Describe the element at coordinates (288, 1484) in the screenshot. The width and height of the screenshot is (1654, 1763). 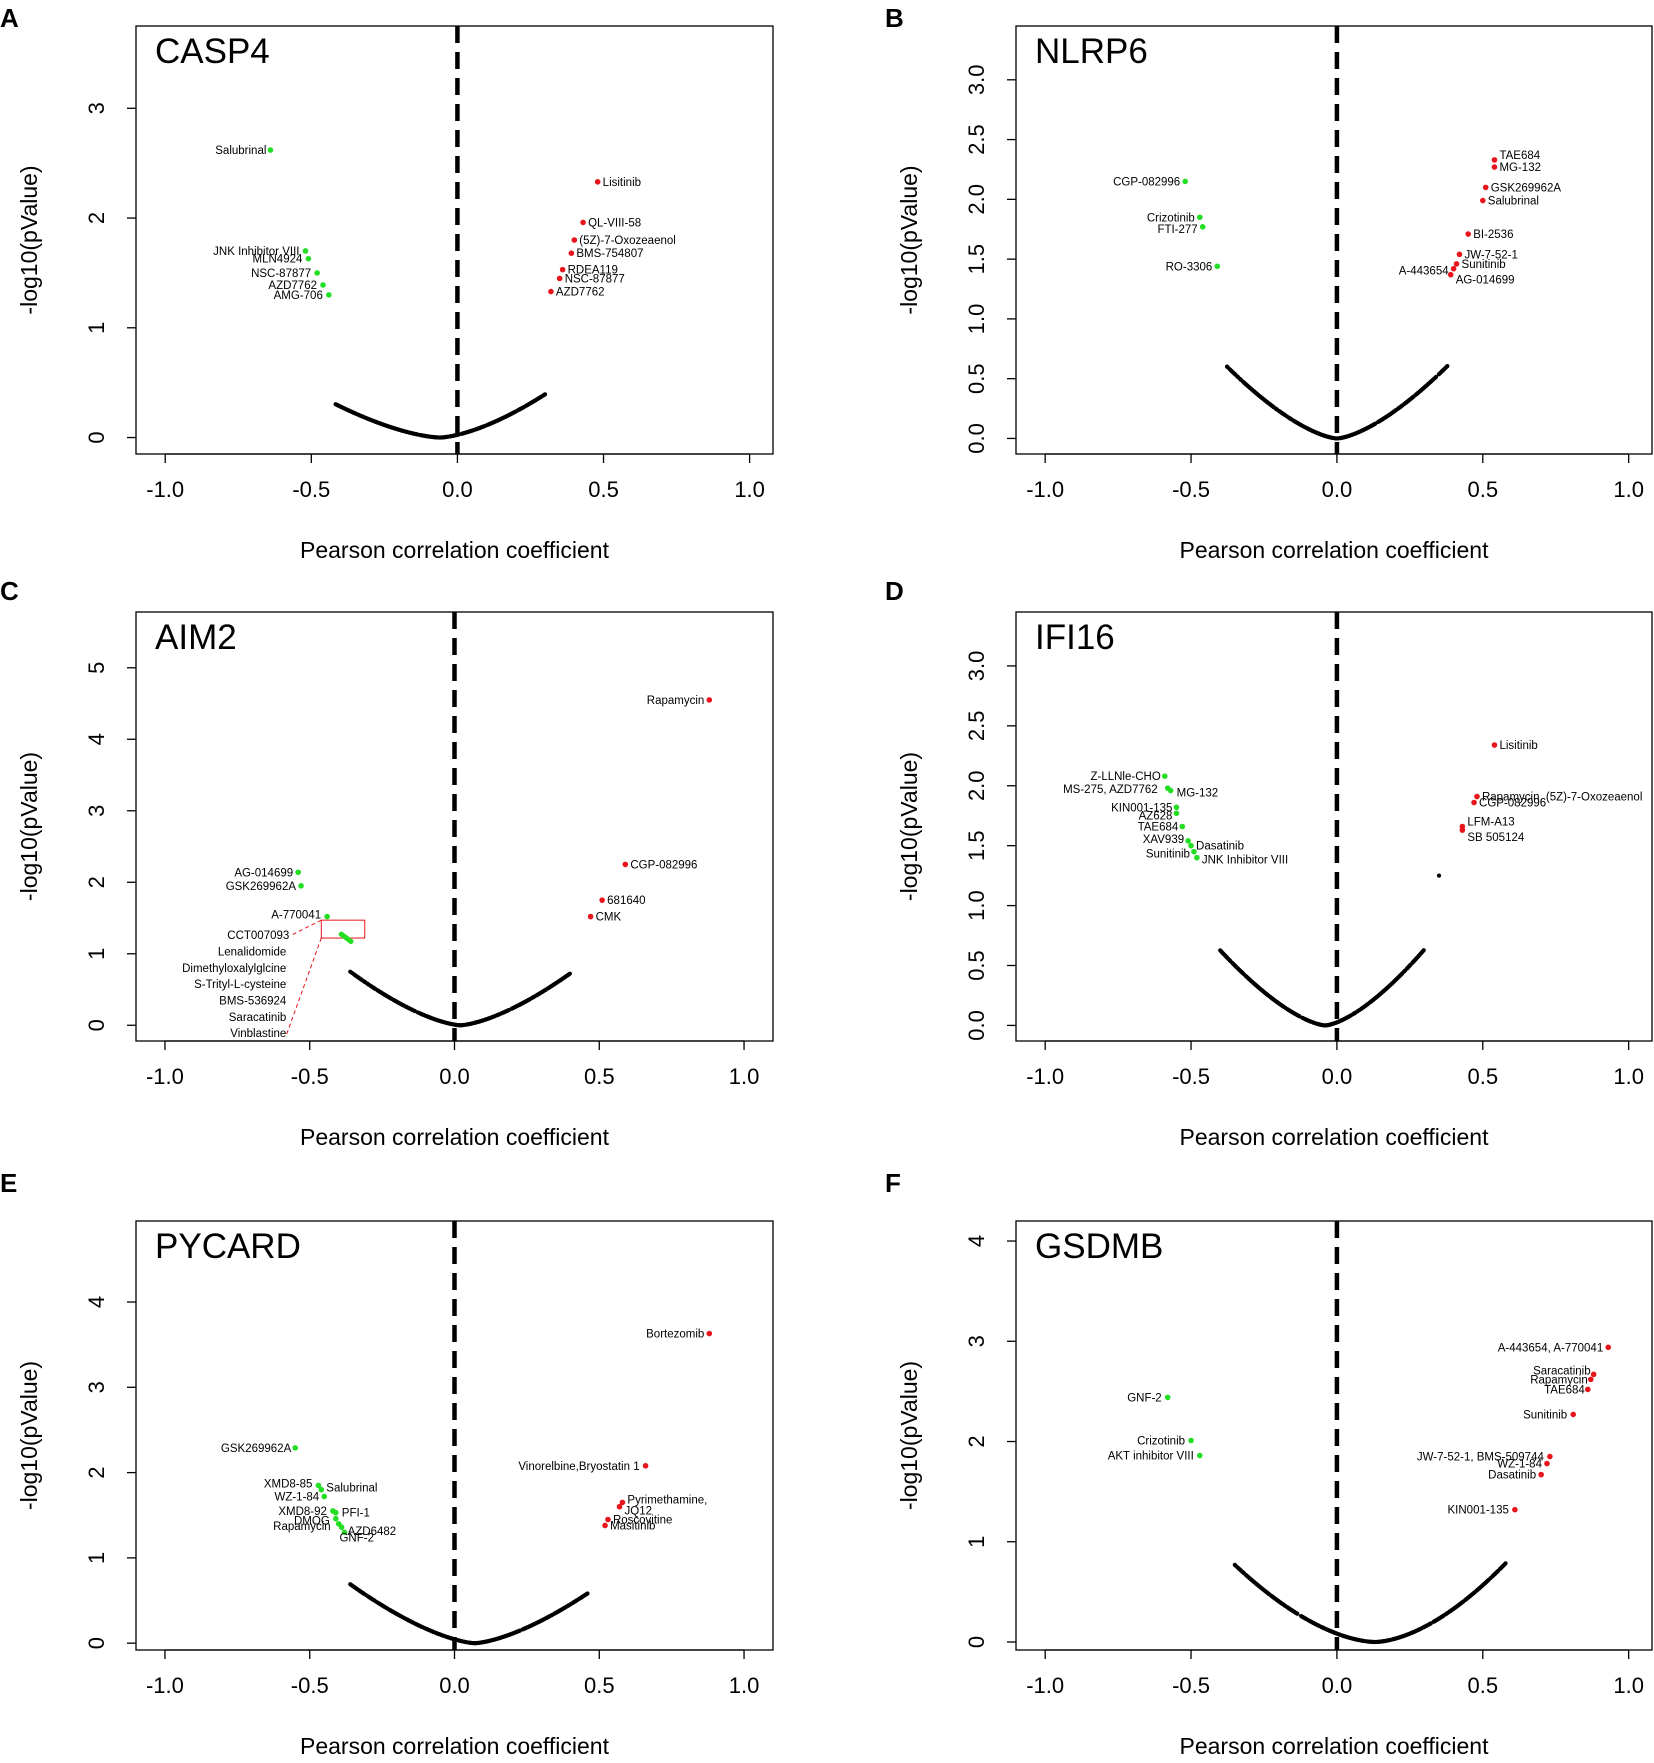
I see `panel-e-label-xmd8-85: XMD8-85` at that location.